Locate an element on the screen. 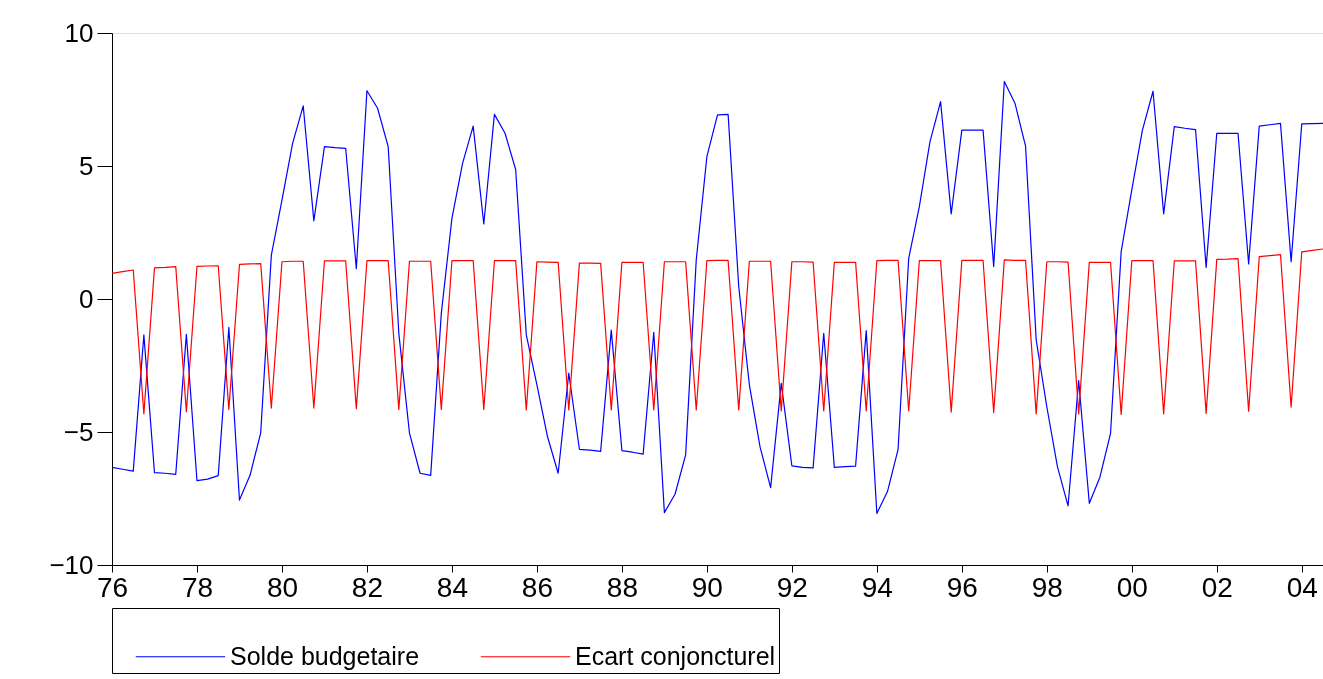 This screenshot has width=1323, height=679. x-tick-label: 86 is located at coordinates (537, 587).